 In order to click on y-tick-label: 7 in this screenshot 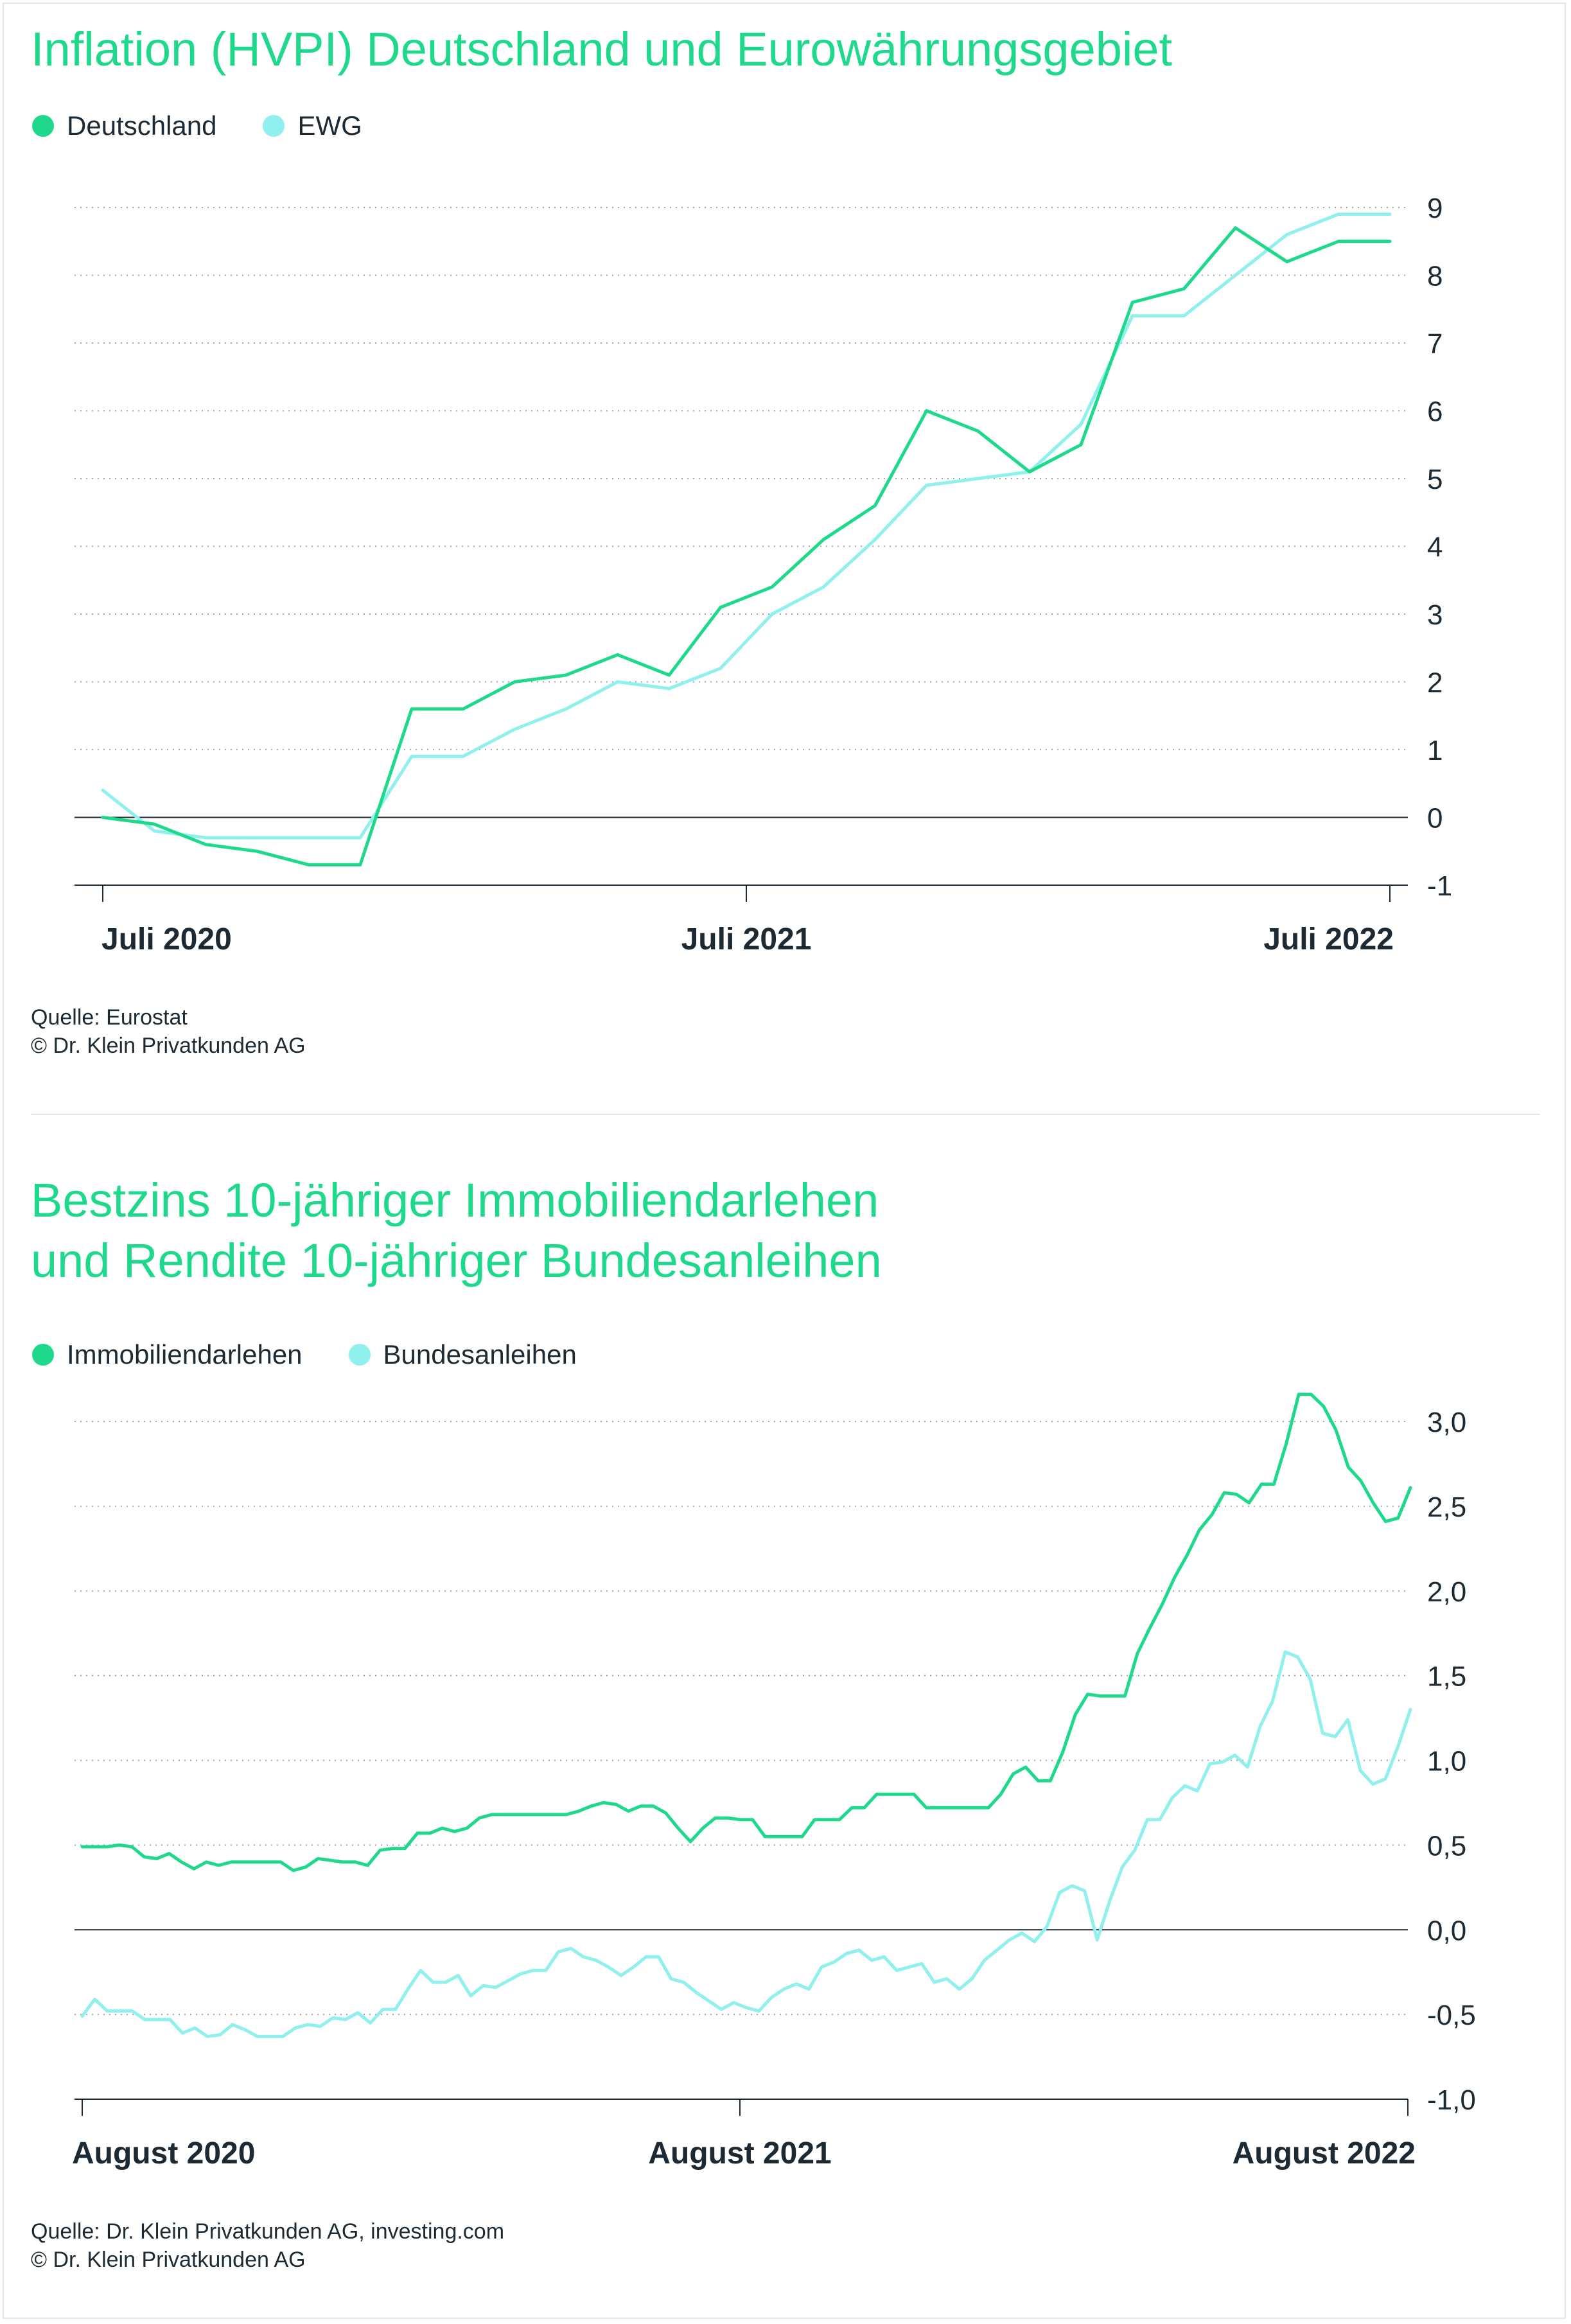, I will do `click(1435, 344)`.